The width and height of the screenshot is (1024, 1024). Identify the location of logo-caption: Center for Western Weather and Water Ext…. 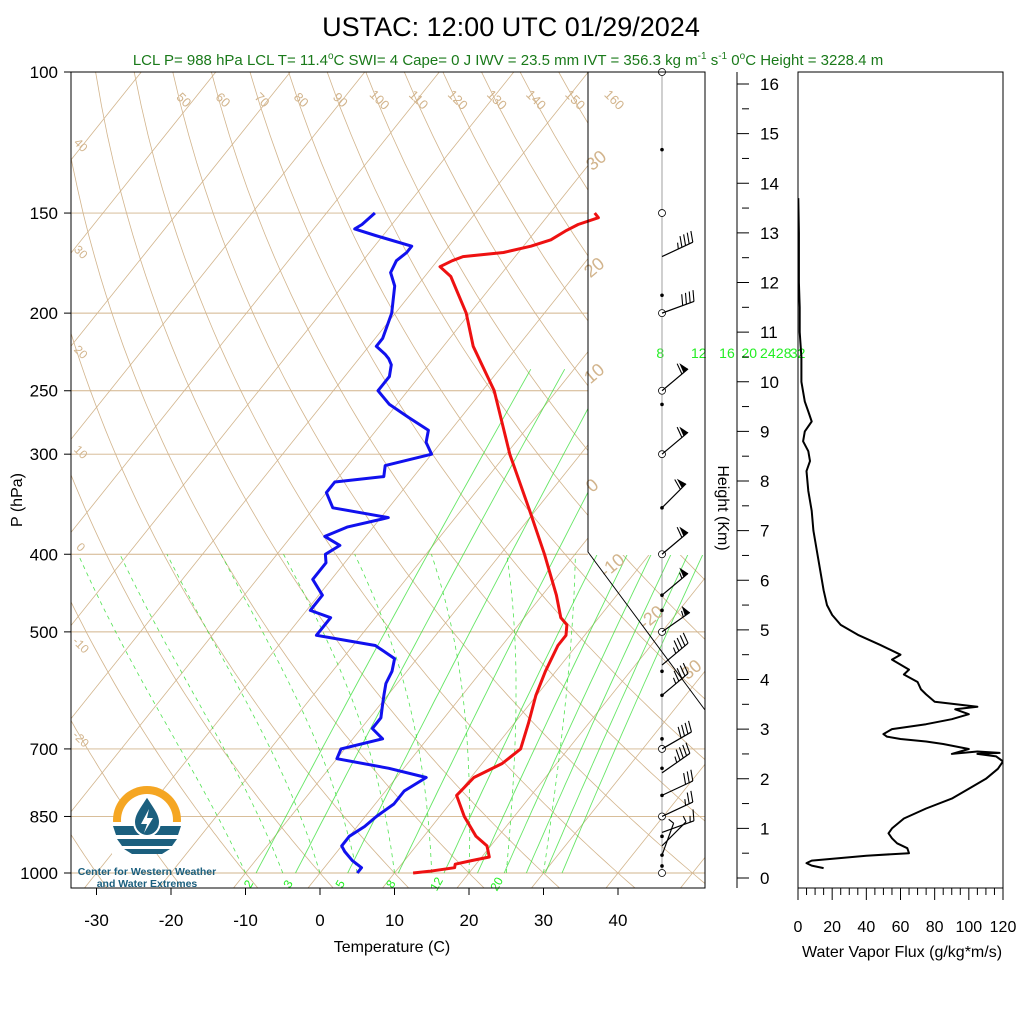
(147, 878).